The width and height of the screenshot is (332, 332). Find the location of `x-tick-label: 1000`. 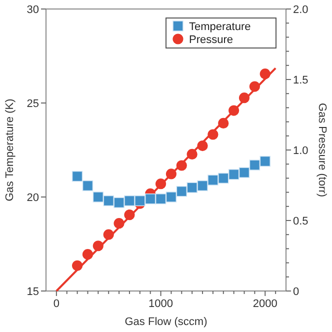

x-tick-label: 1000 is located at coordinates (161, 304).